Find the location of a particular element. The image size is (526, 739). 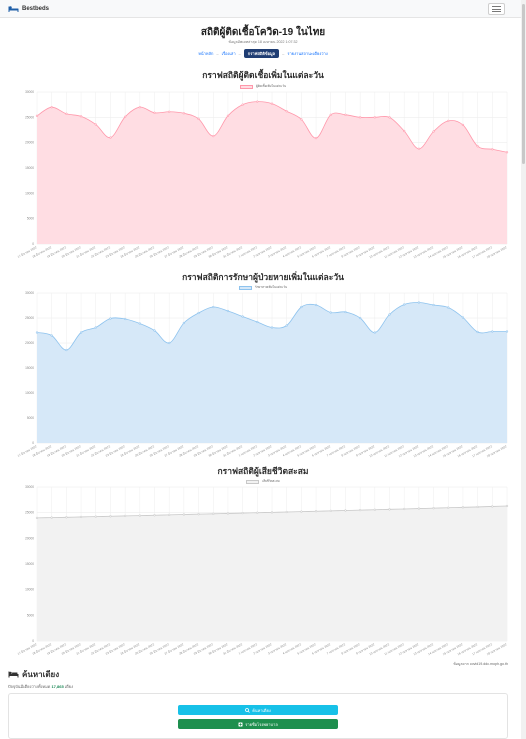

y-tick-label: 20000 is located at coordinates (29, 538).